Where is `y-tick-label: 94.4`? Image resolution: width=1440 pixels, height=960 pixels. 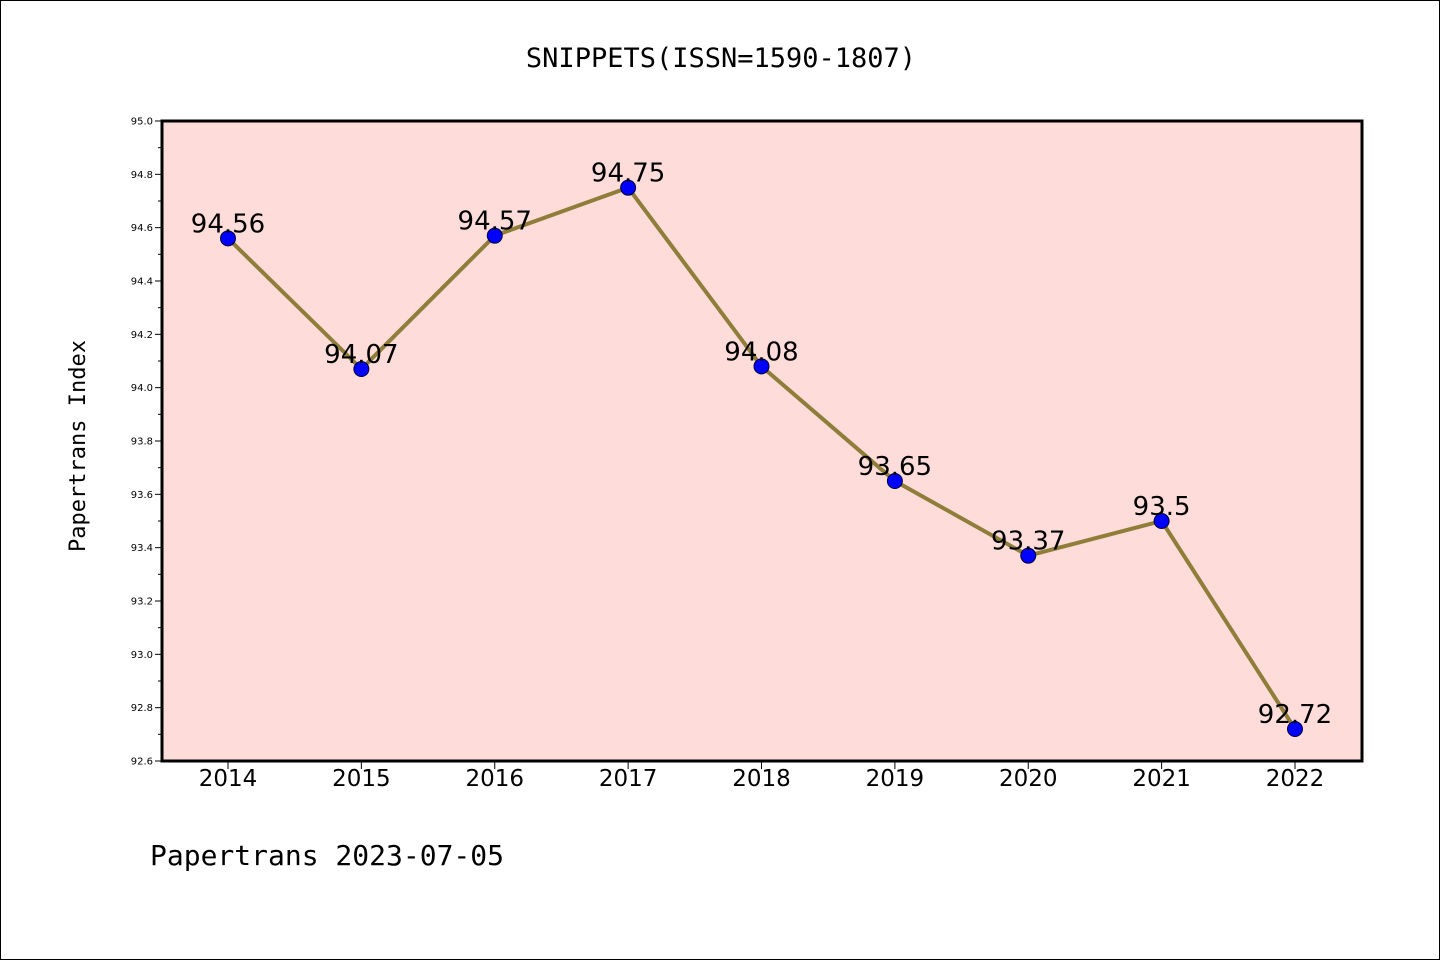 y-tick-label: 94.4 is located at coordinates (142, 282).